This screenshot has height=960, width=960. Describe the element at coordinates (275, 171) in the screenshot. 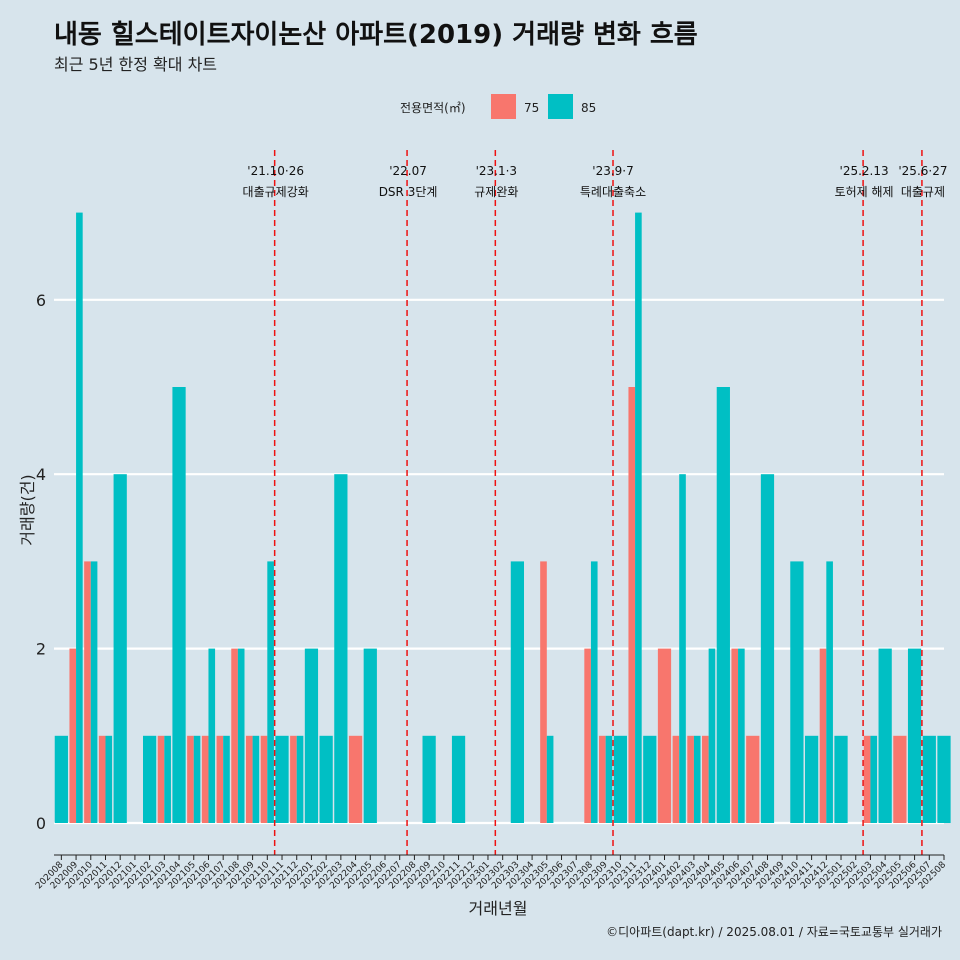

I see `event-date: '21.10·26` at that location.